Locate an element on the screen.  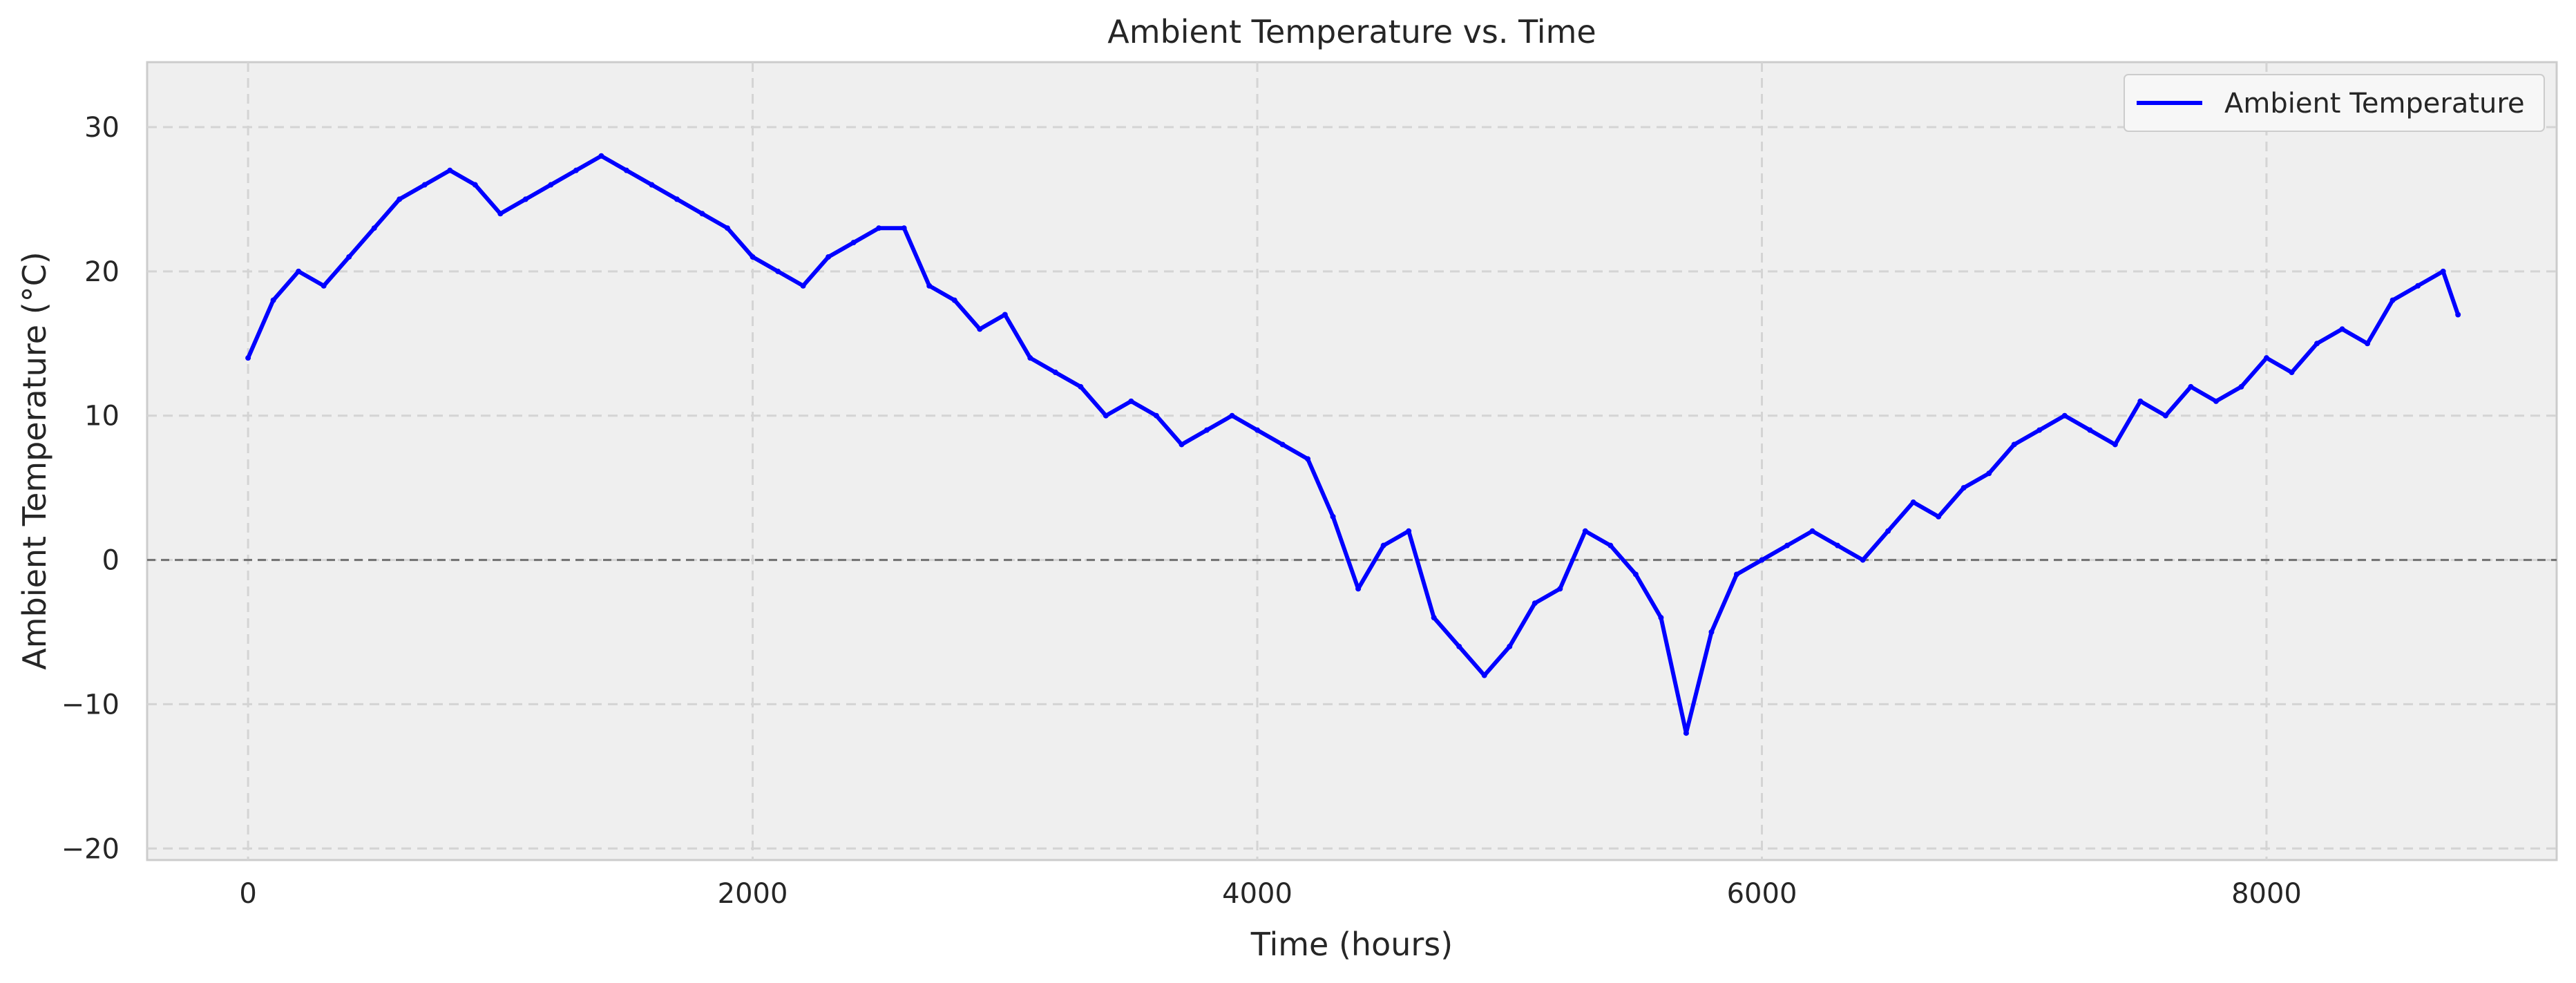
x-tick-label: 6000 is located at coordinates (1762, 894).